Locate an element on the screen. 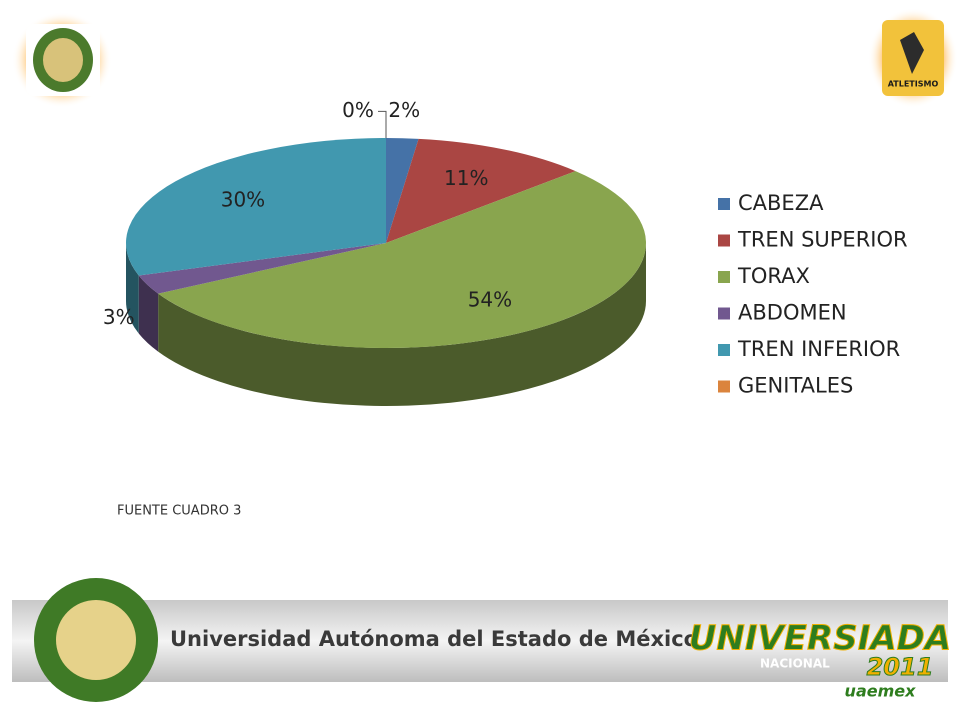  event-year: 2011 is located at coordinates (900, 667).